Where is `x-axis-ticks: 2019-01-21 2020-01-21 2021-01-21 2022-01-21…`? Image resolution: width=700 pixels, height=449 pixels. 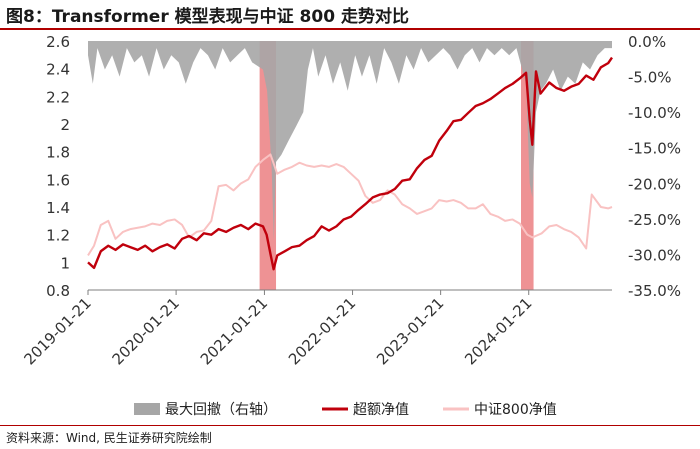
x-axis-ticks: 2019-01-21 2020-01-21 2021-01-21 2022-01-21… is located at coordinates (278, 329).